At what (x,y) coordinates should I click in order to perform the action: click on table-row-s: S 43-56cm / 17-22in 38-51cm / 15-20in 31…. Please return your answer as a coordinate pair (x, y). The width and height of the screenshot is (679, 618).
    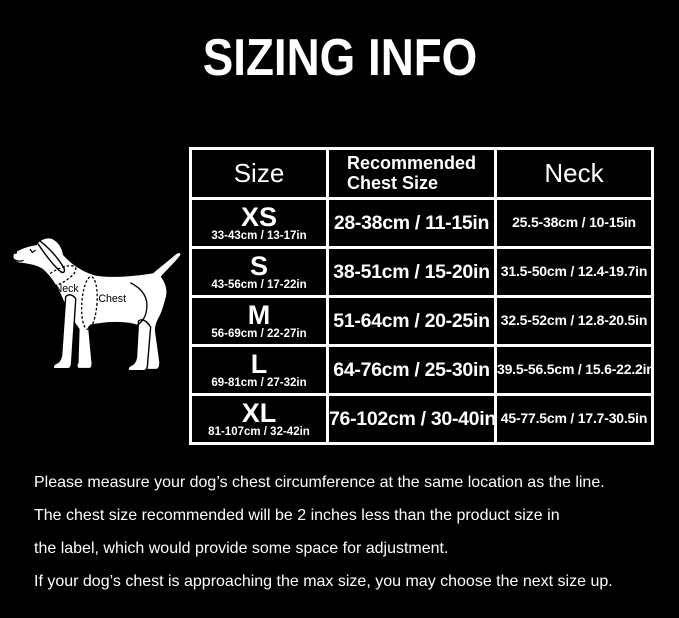
    Looking at the image, I should click on (421, 272).